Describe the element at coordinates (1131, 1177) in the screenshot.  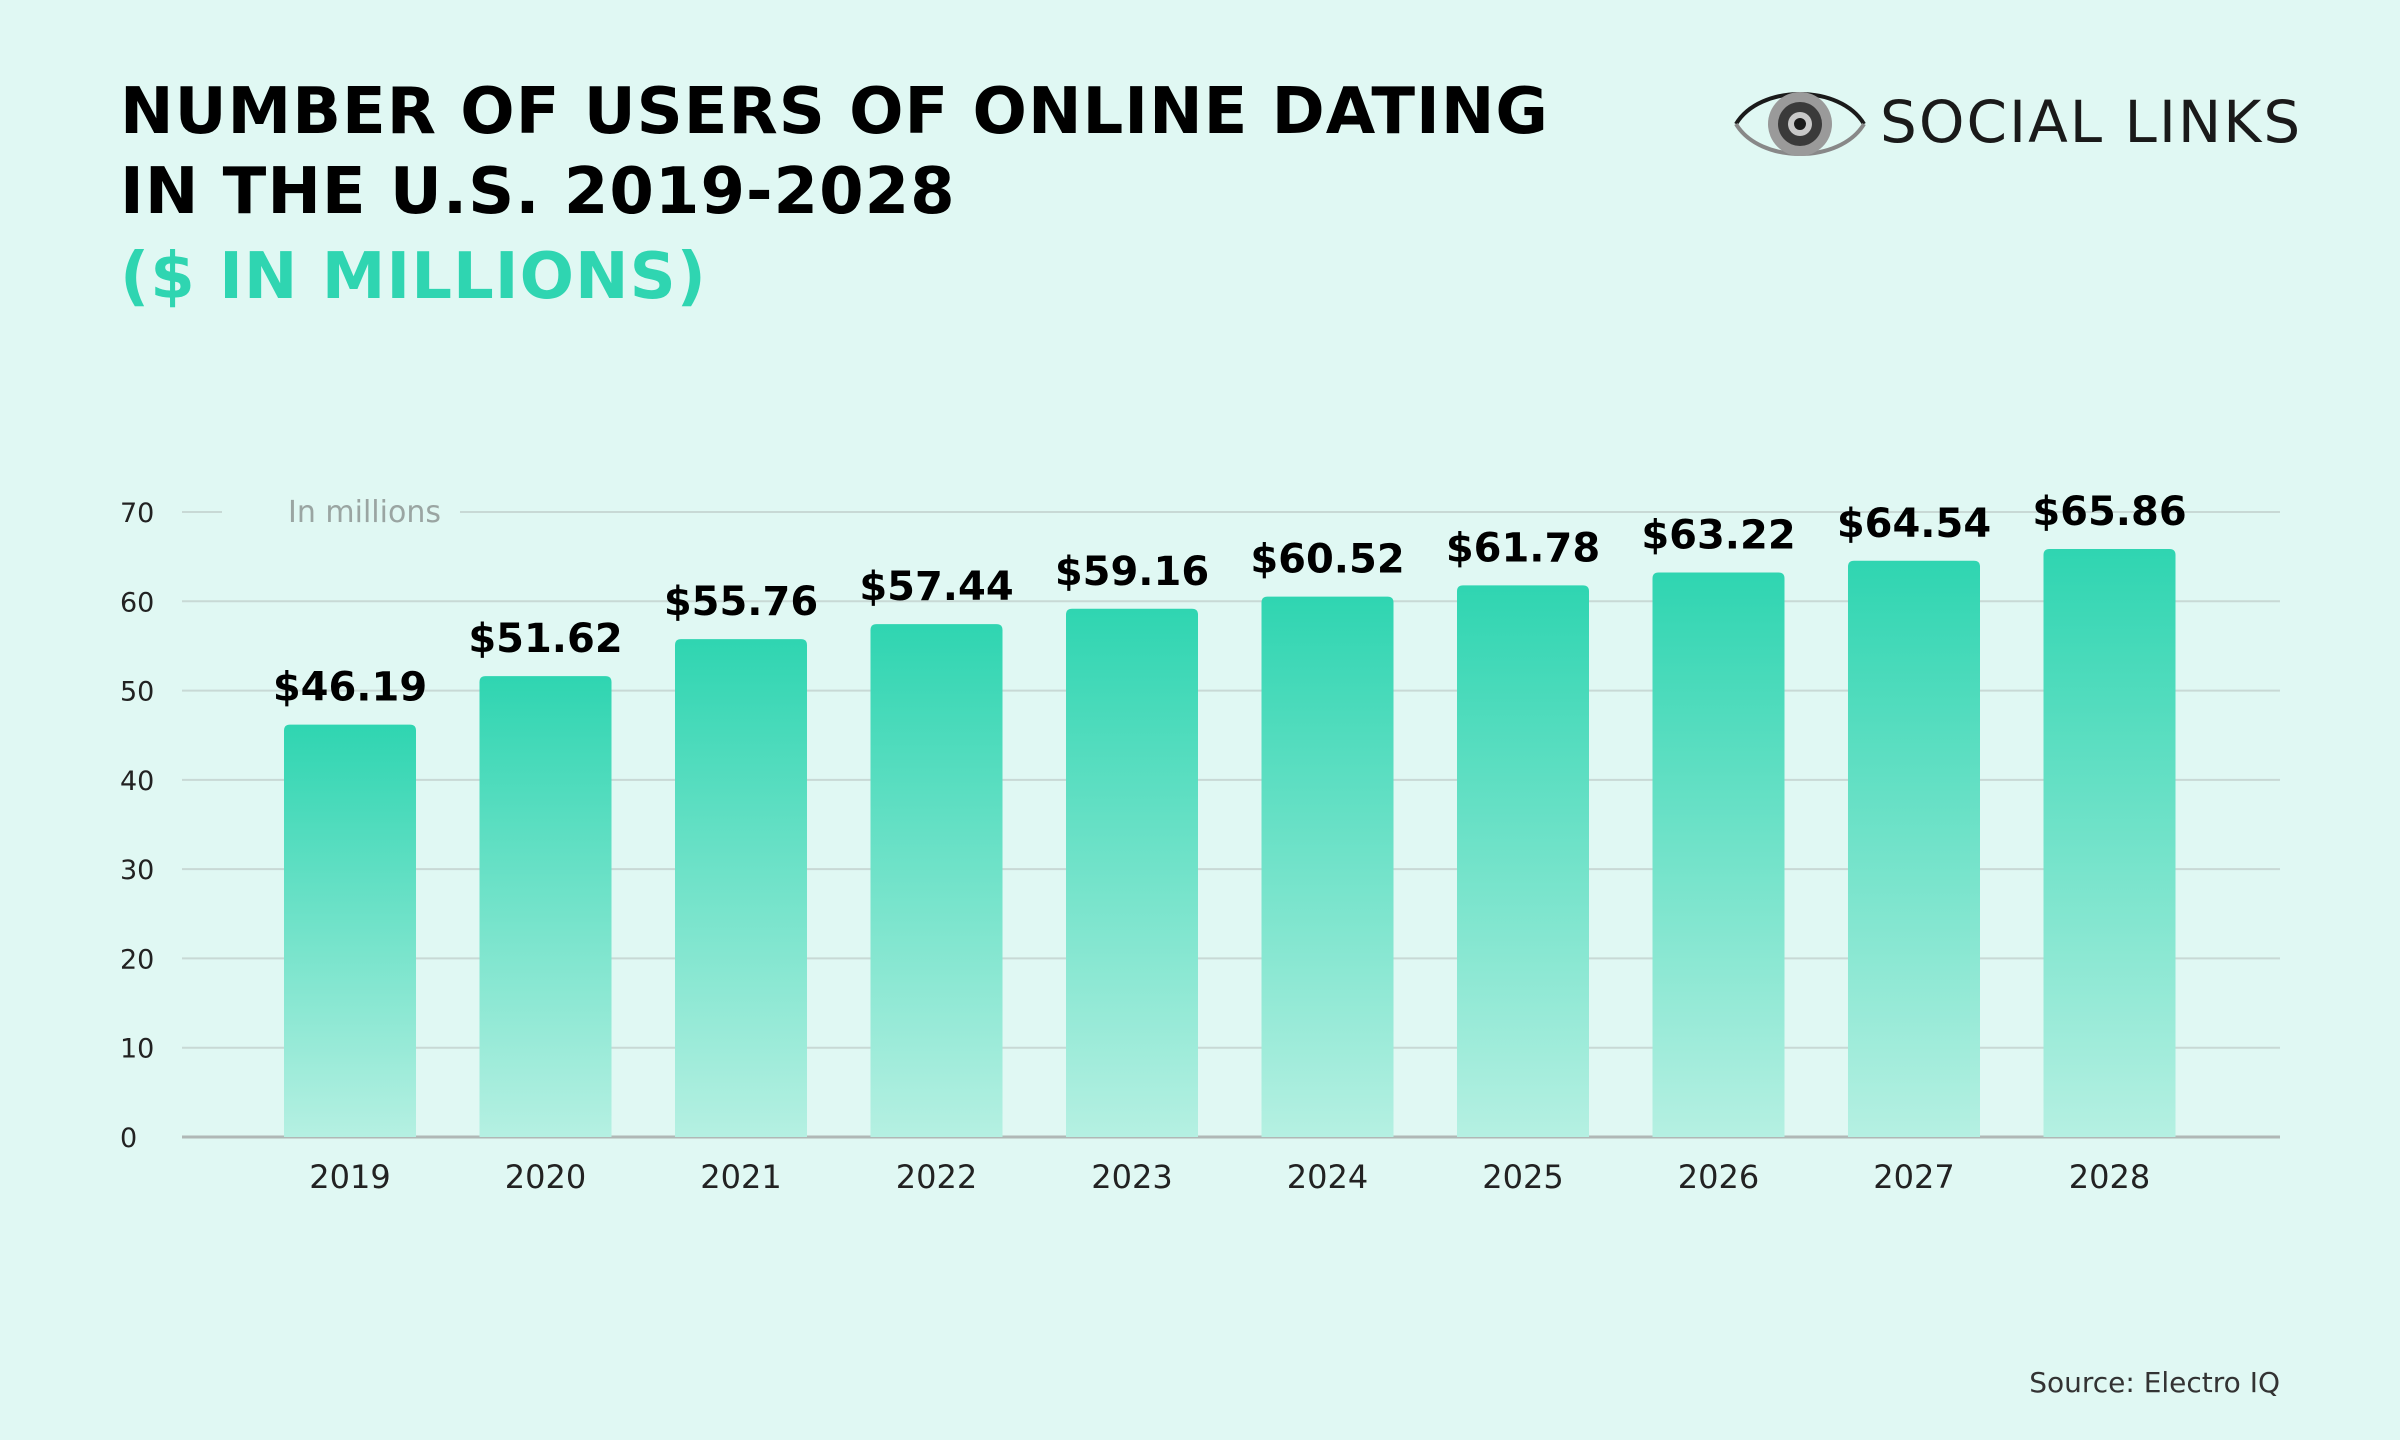
I see `x-tick-label: 2023` at that location.